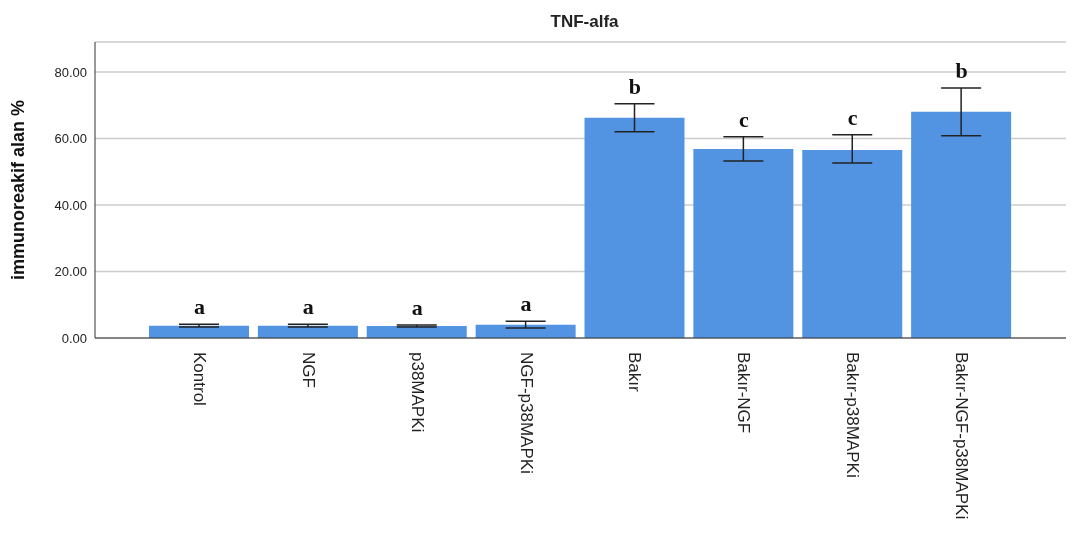 Image resolution: width=1074 pixels, height=560 pixels. What do you see at coordinates (70, 139) in the screenshot?
I see `y-tick-label: 60.00` at bounding box center [70, 139].